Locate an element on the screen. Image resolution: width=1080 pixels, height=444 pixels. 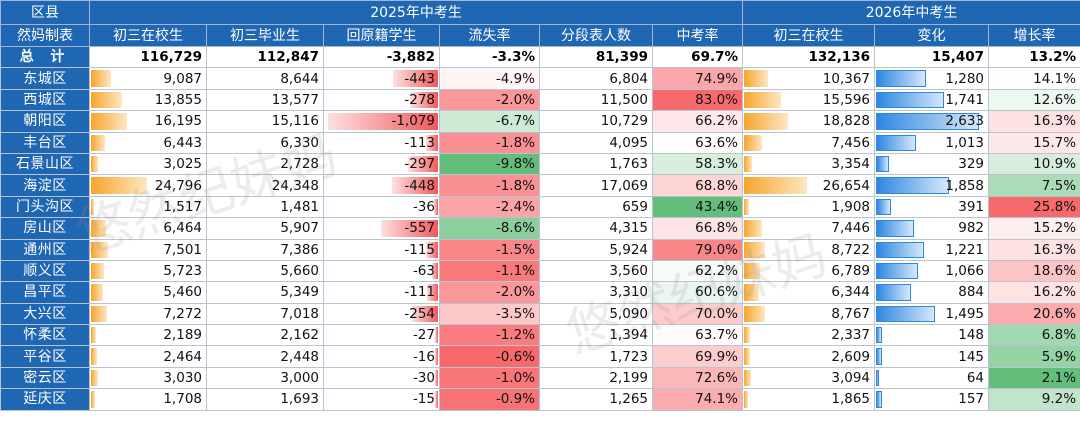
growth-rate-cell: 16.3% is located at coordinates (1034, 249).